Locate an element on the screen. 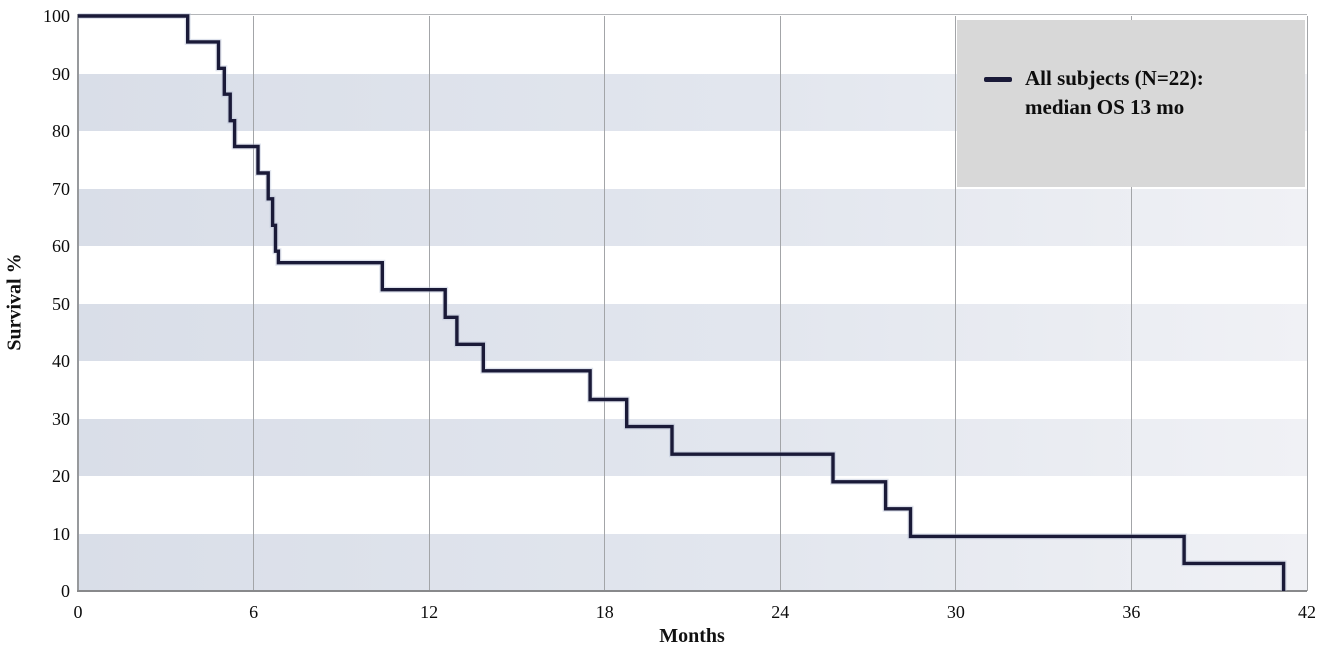 The image size is (1320, 657). x-tick-label: 24 is located at coordinates (780, 612).